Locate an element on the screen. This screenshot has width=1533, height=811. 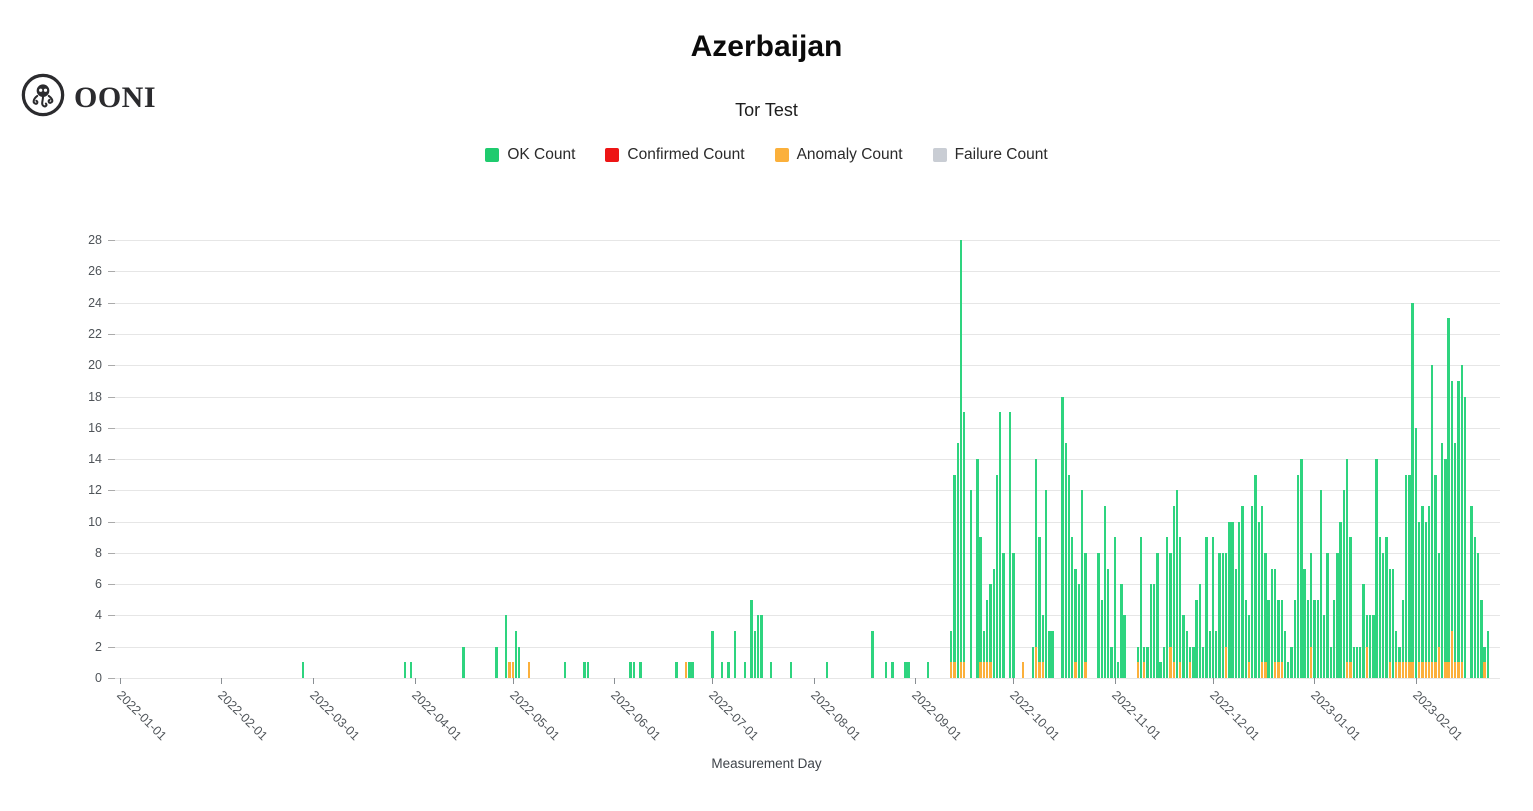
legend-item-ok-count: OK Count is located at coordinates (530, 155).